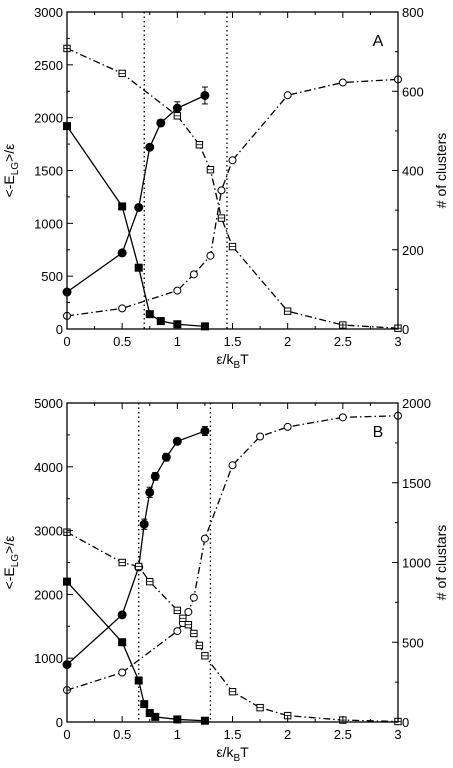 This screenshot has height=768, width=453. What do you see at coordinates (441, 562) in the screenshot?
I see `y-right-axis-label: # of clustars` at bounding box center [441, 562].